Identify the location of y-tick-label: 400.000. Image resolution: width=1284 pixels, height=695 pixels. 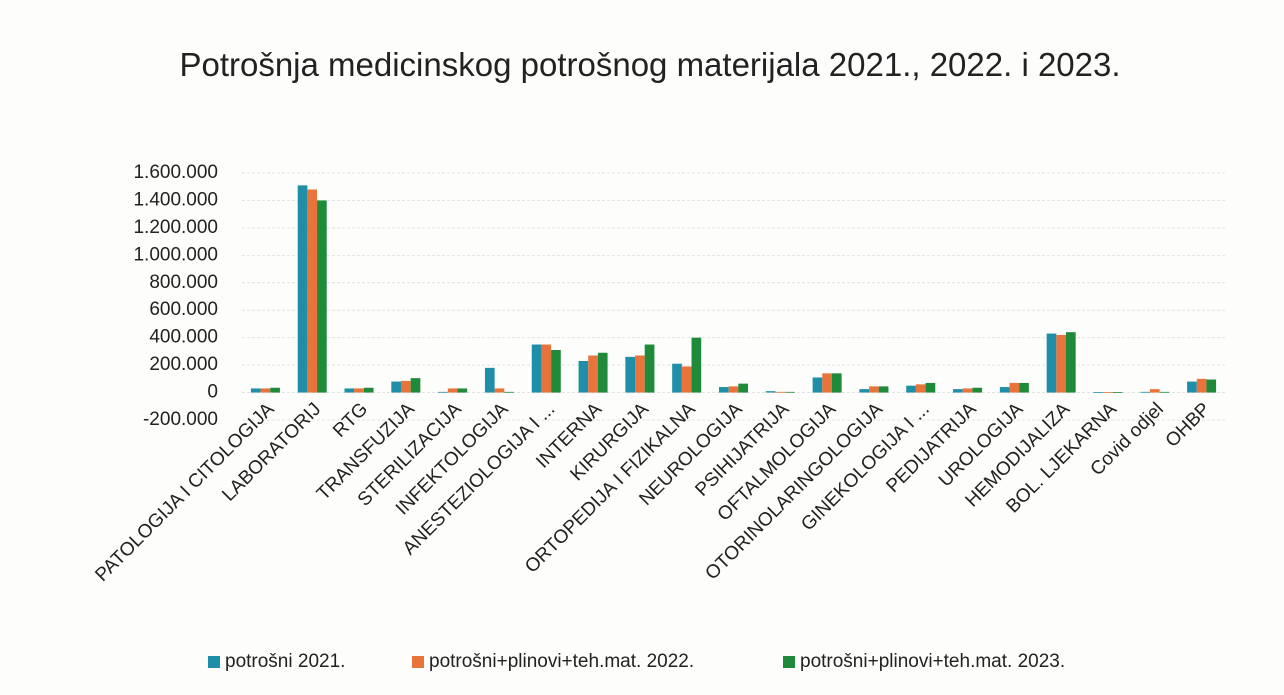
(183, 337).